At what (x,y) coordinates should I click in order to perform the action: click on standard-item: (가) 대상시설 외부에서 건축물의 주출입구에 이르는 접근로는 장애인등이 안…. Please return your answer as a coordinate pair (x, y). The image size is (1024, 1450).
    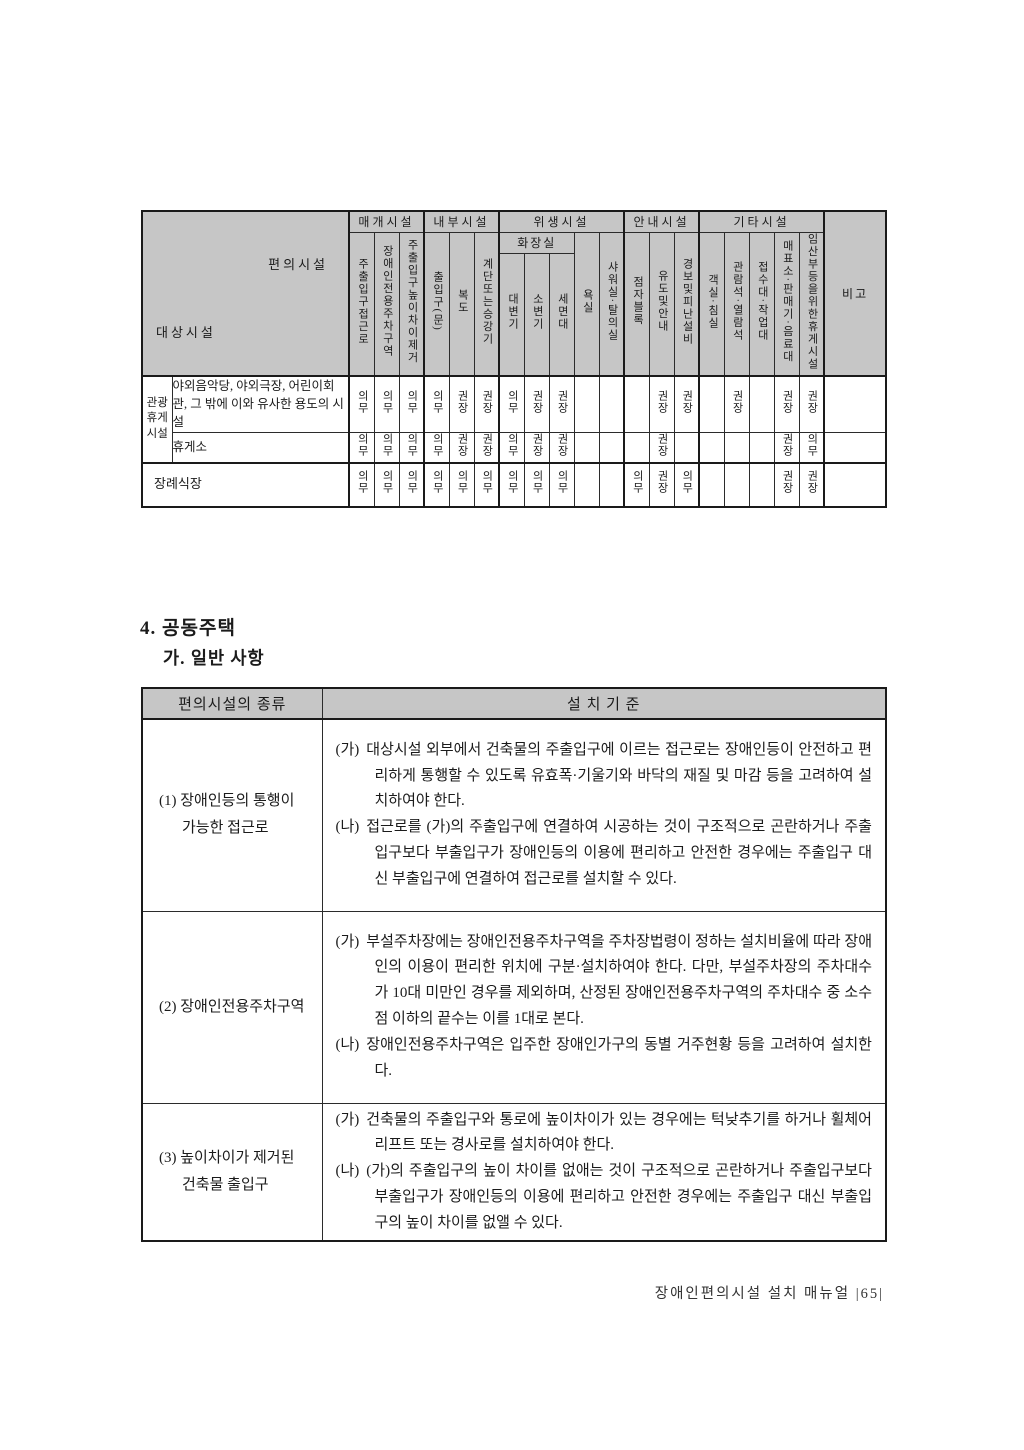
    Looking at the image, I should click on (604, 776).